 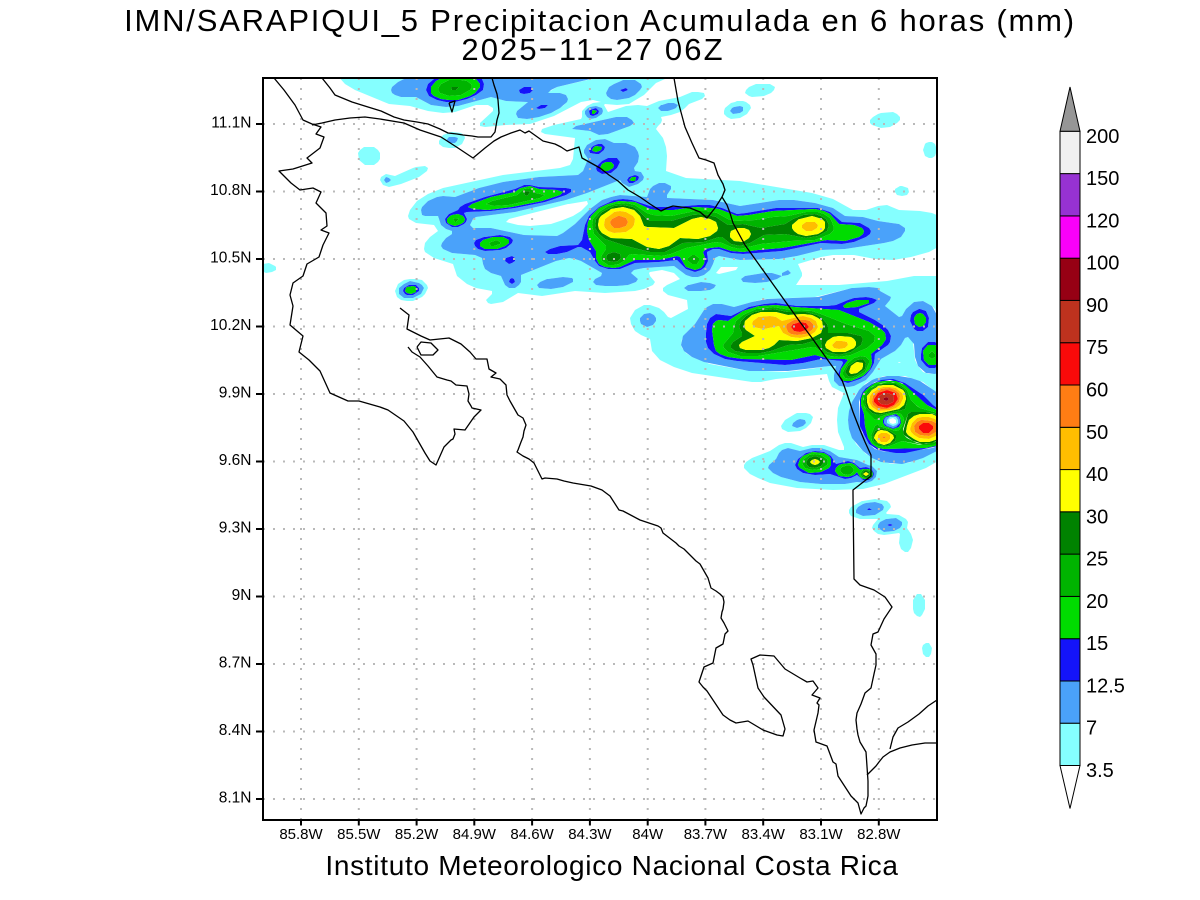 I want to click on svg-text: 40, so click(x=1097, y=475).